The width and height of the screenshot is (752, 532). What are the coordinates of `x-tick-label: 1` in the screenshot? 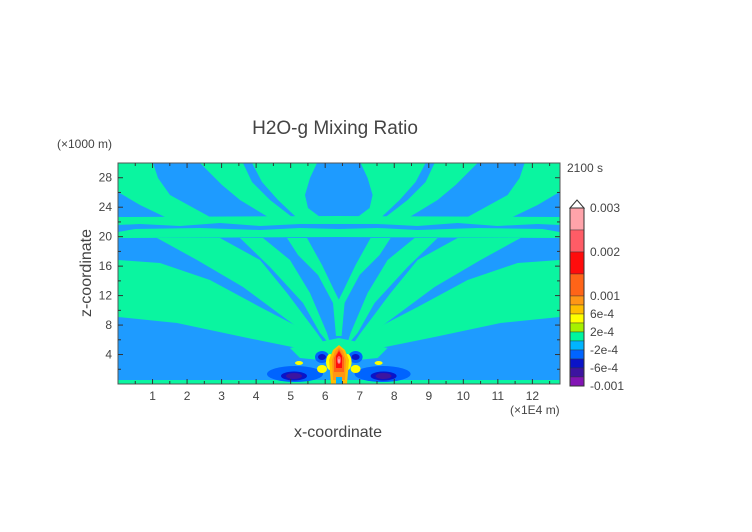 It's located at (152, 396).